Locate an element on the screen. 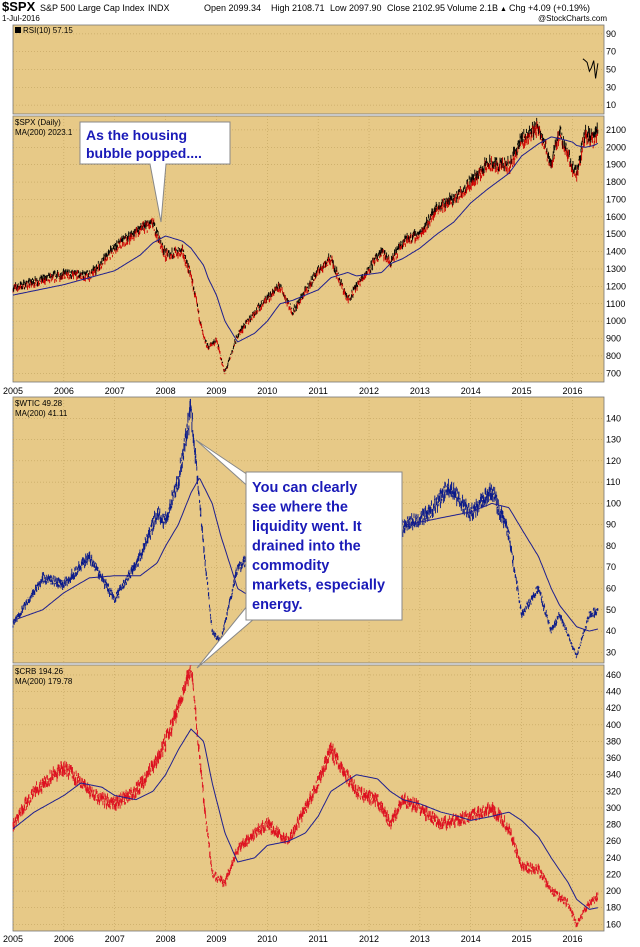 Image resolution: width=640 pixels, height=947 pixels. spx-x-tick-label: 2008 is located at coordinates (166, 391).